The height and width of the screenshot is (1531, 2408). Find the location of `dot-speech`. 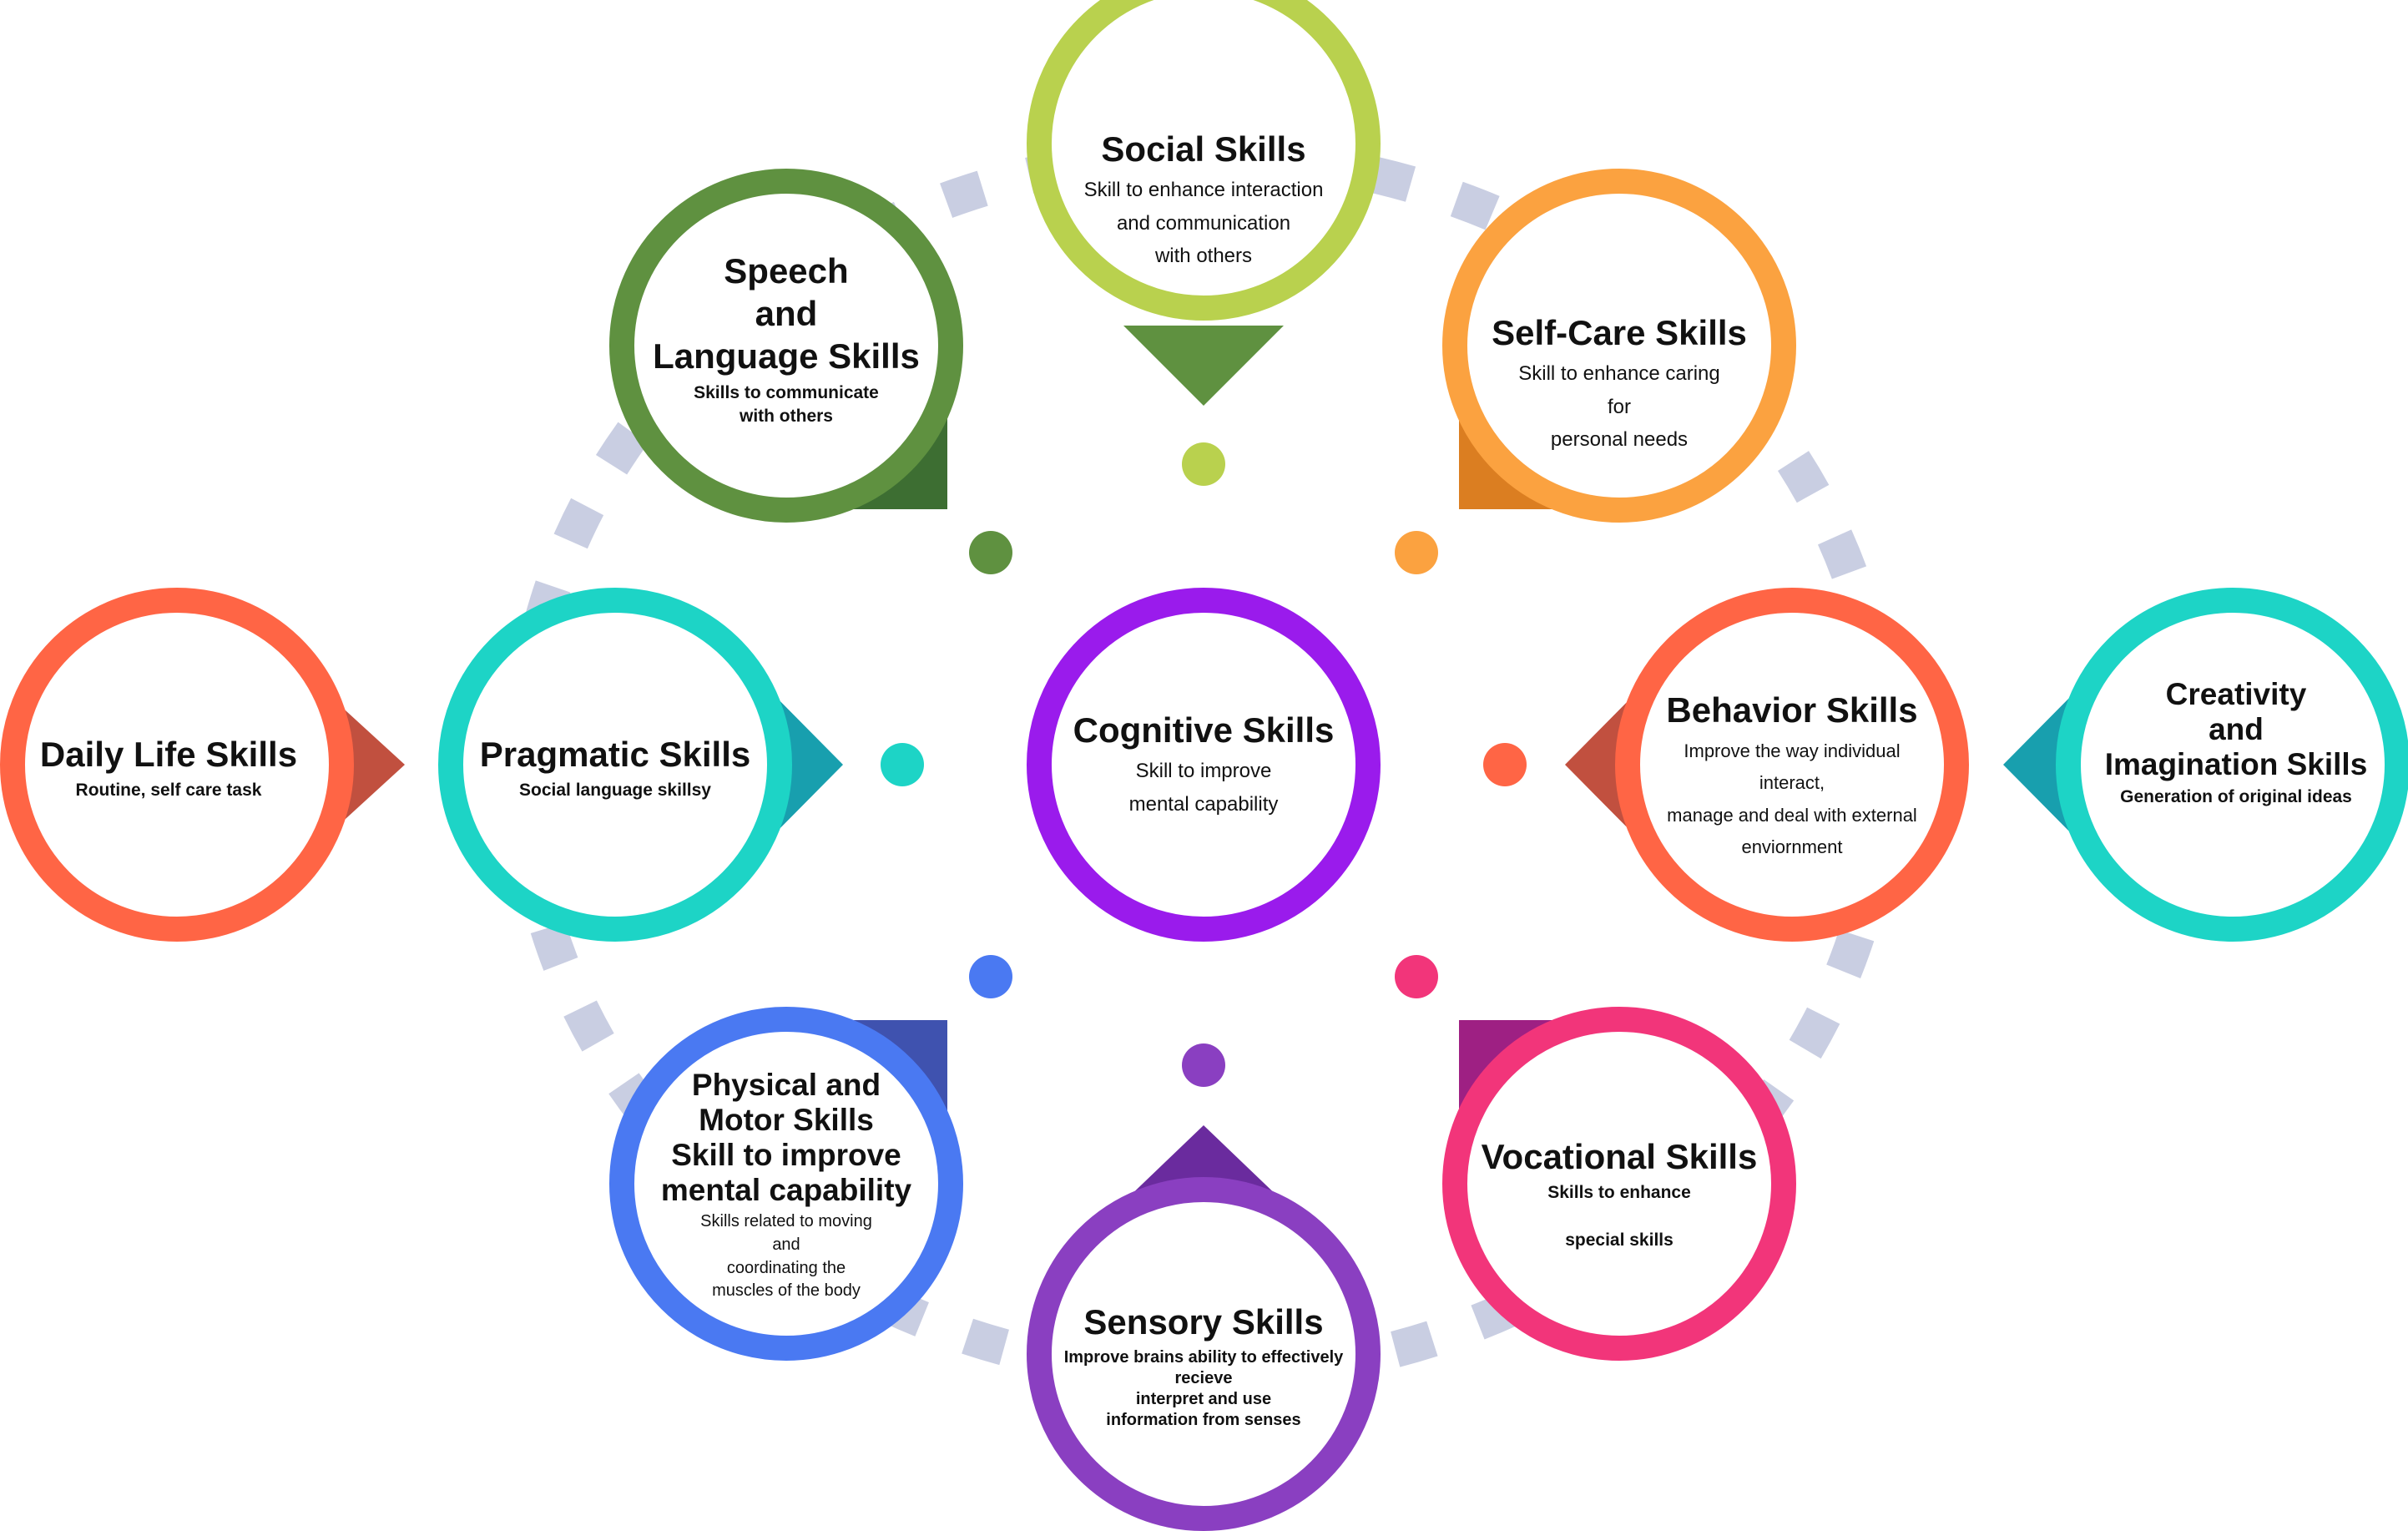

dot-speech is located at coordinates (991, 552).